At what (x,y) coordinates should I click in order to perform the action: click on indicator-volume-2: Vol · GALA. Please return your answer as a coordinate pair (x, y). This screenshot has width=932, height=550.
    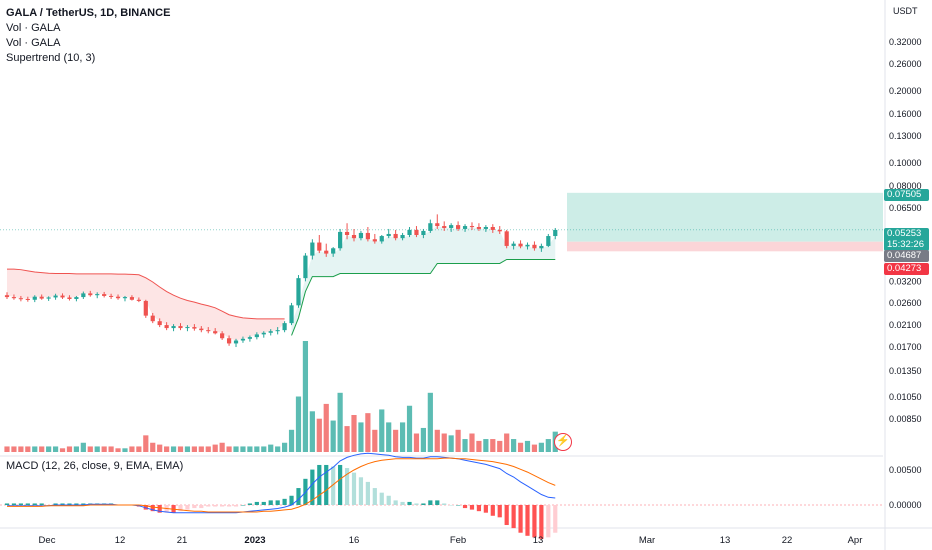
    Looking at the image, I should click on (33, 43).